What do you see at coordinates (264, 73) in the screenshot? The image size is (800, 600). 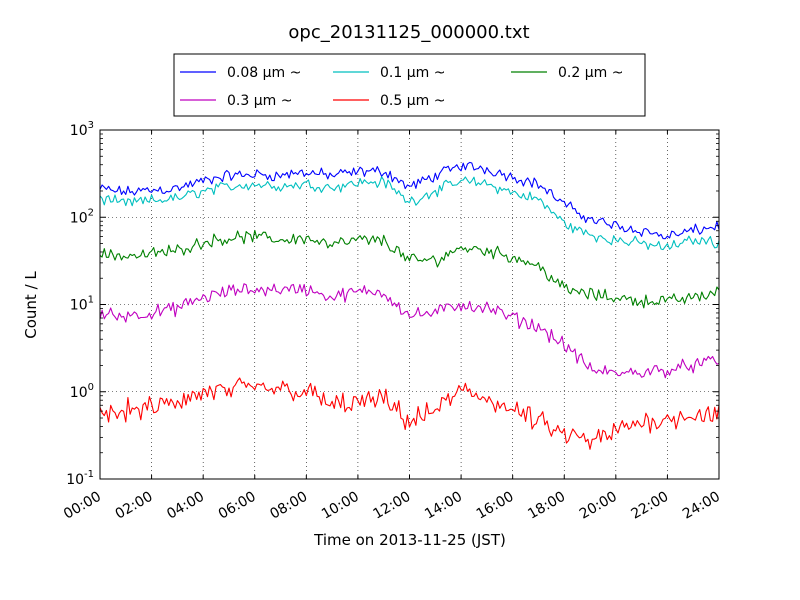 I see `legend-entry: 0.08 μm ~` at bounding box center [264, 73].